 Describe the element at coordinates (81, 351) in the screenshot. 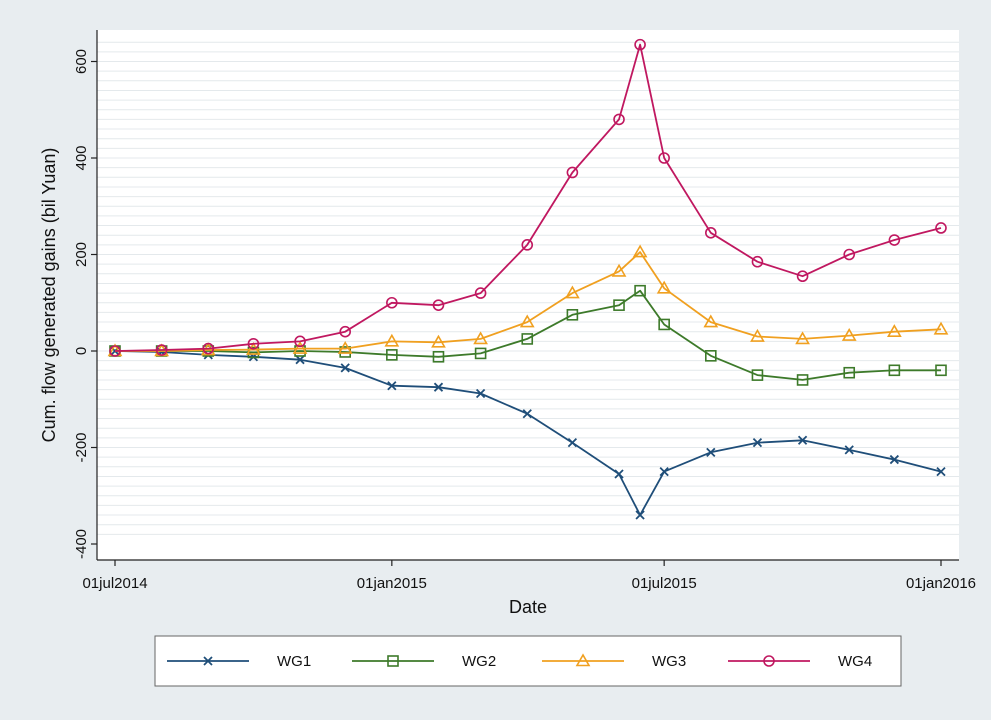

I see `y-tick-label: 0` at that location.